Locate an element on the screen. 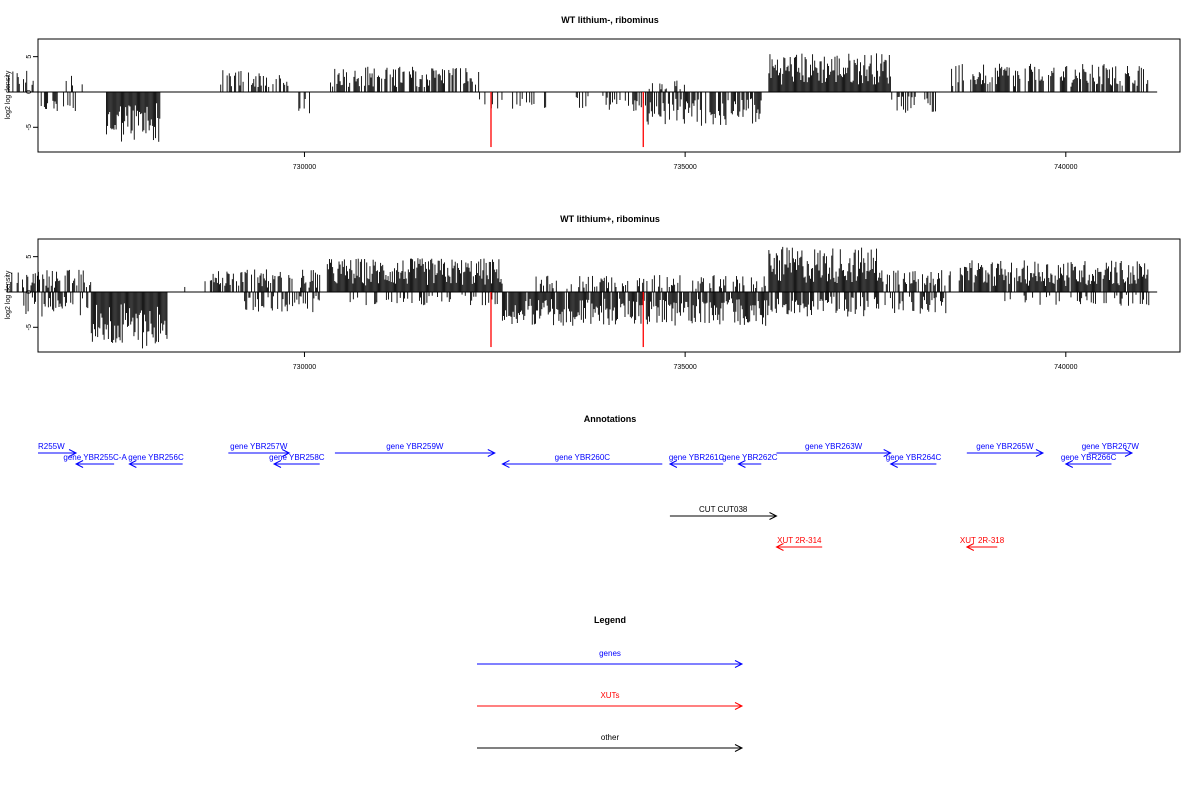 The image size is (1200, 800). annotation-label: CUT CUT038 is located at coordinates (723, 509).